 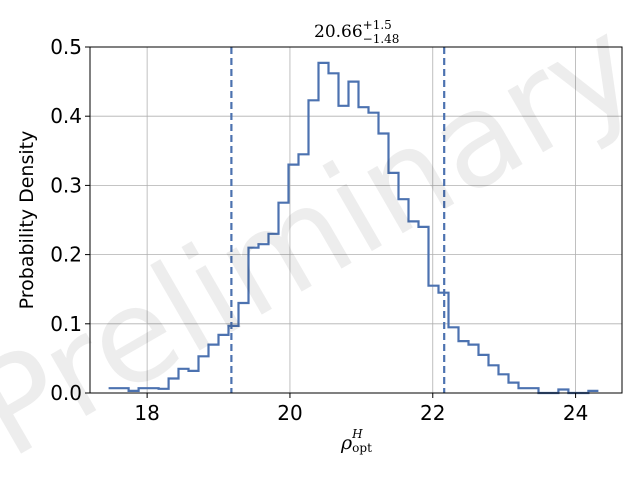 What do you see at coordinates (27, 220) in the screenshot?
I see `y-axis-label: Probability Density` at bounding box center [27, 220].